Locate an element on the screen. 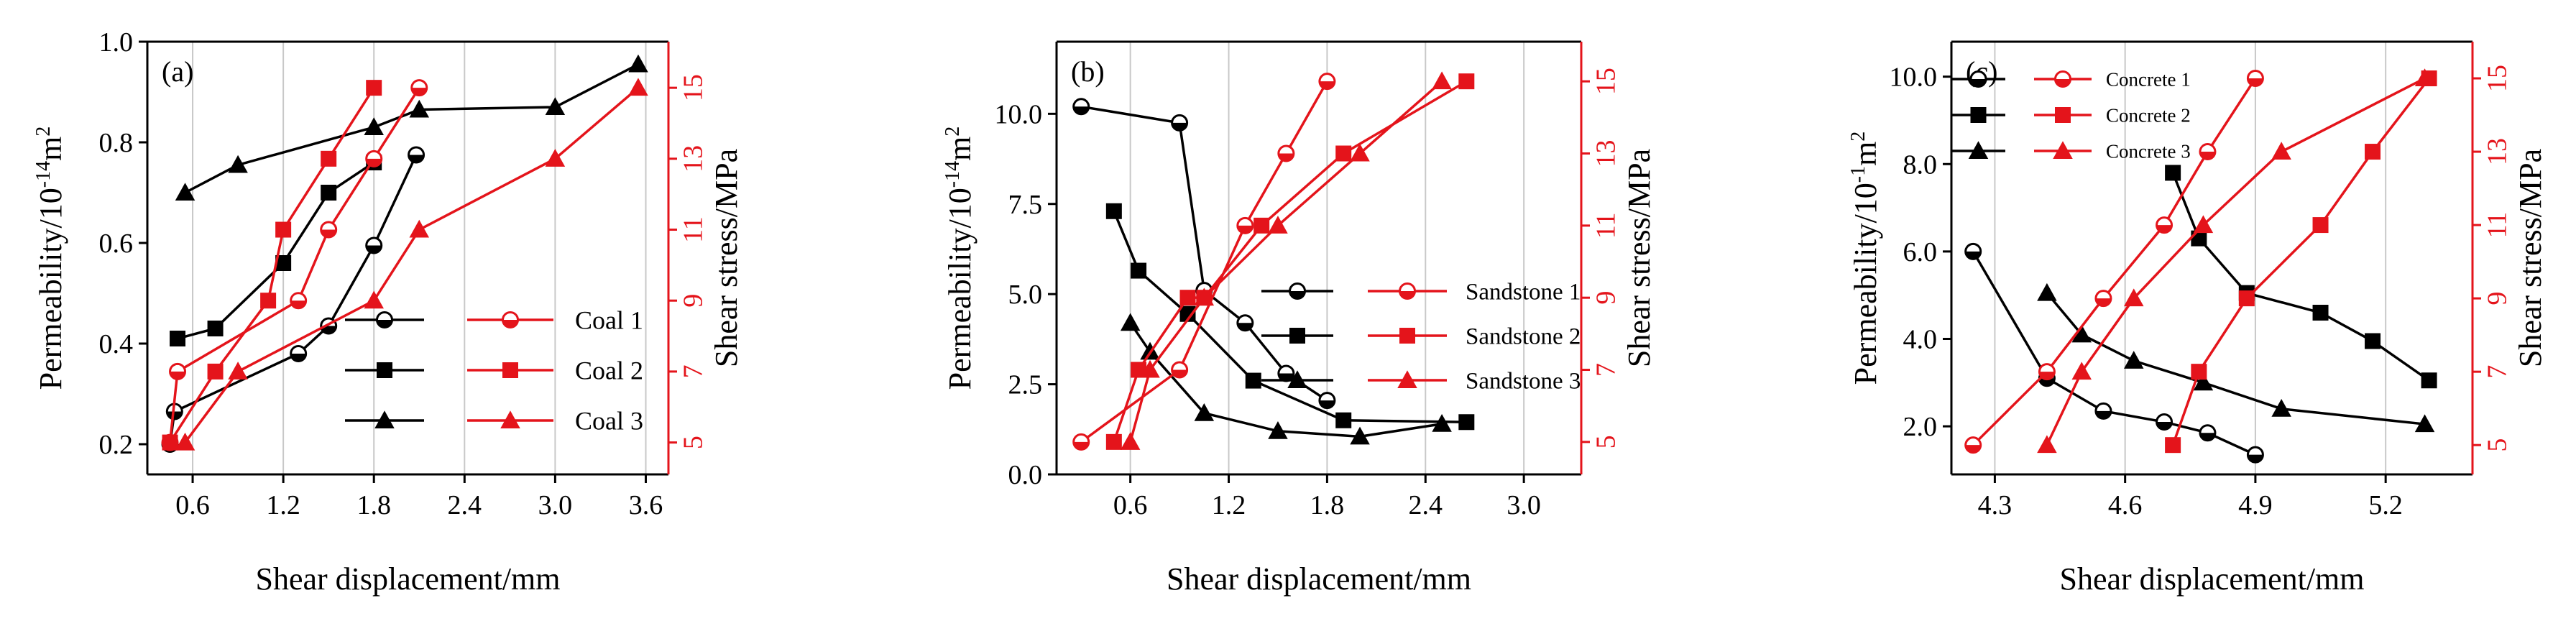  y-right-tick-label-0: 5 is located at coordinates (2498, 445).